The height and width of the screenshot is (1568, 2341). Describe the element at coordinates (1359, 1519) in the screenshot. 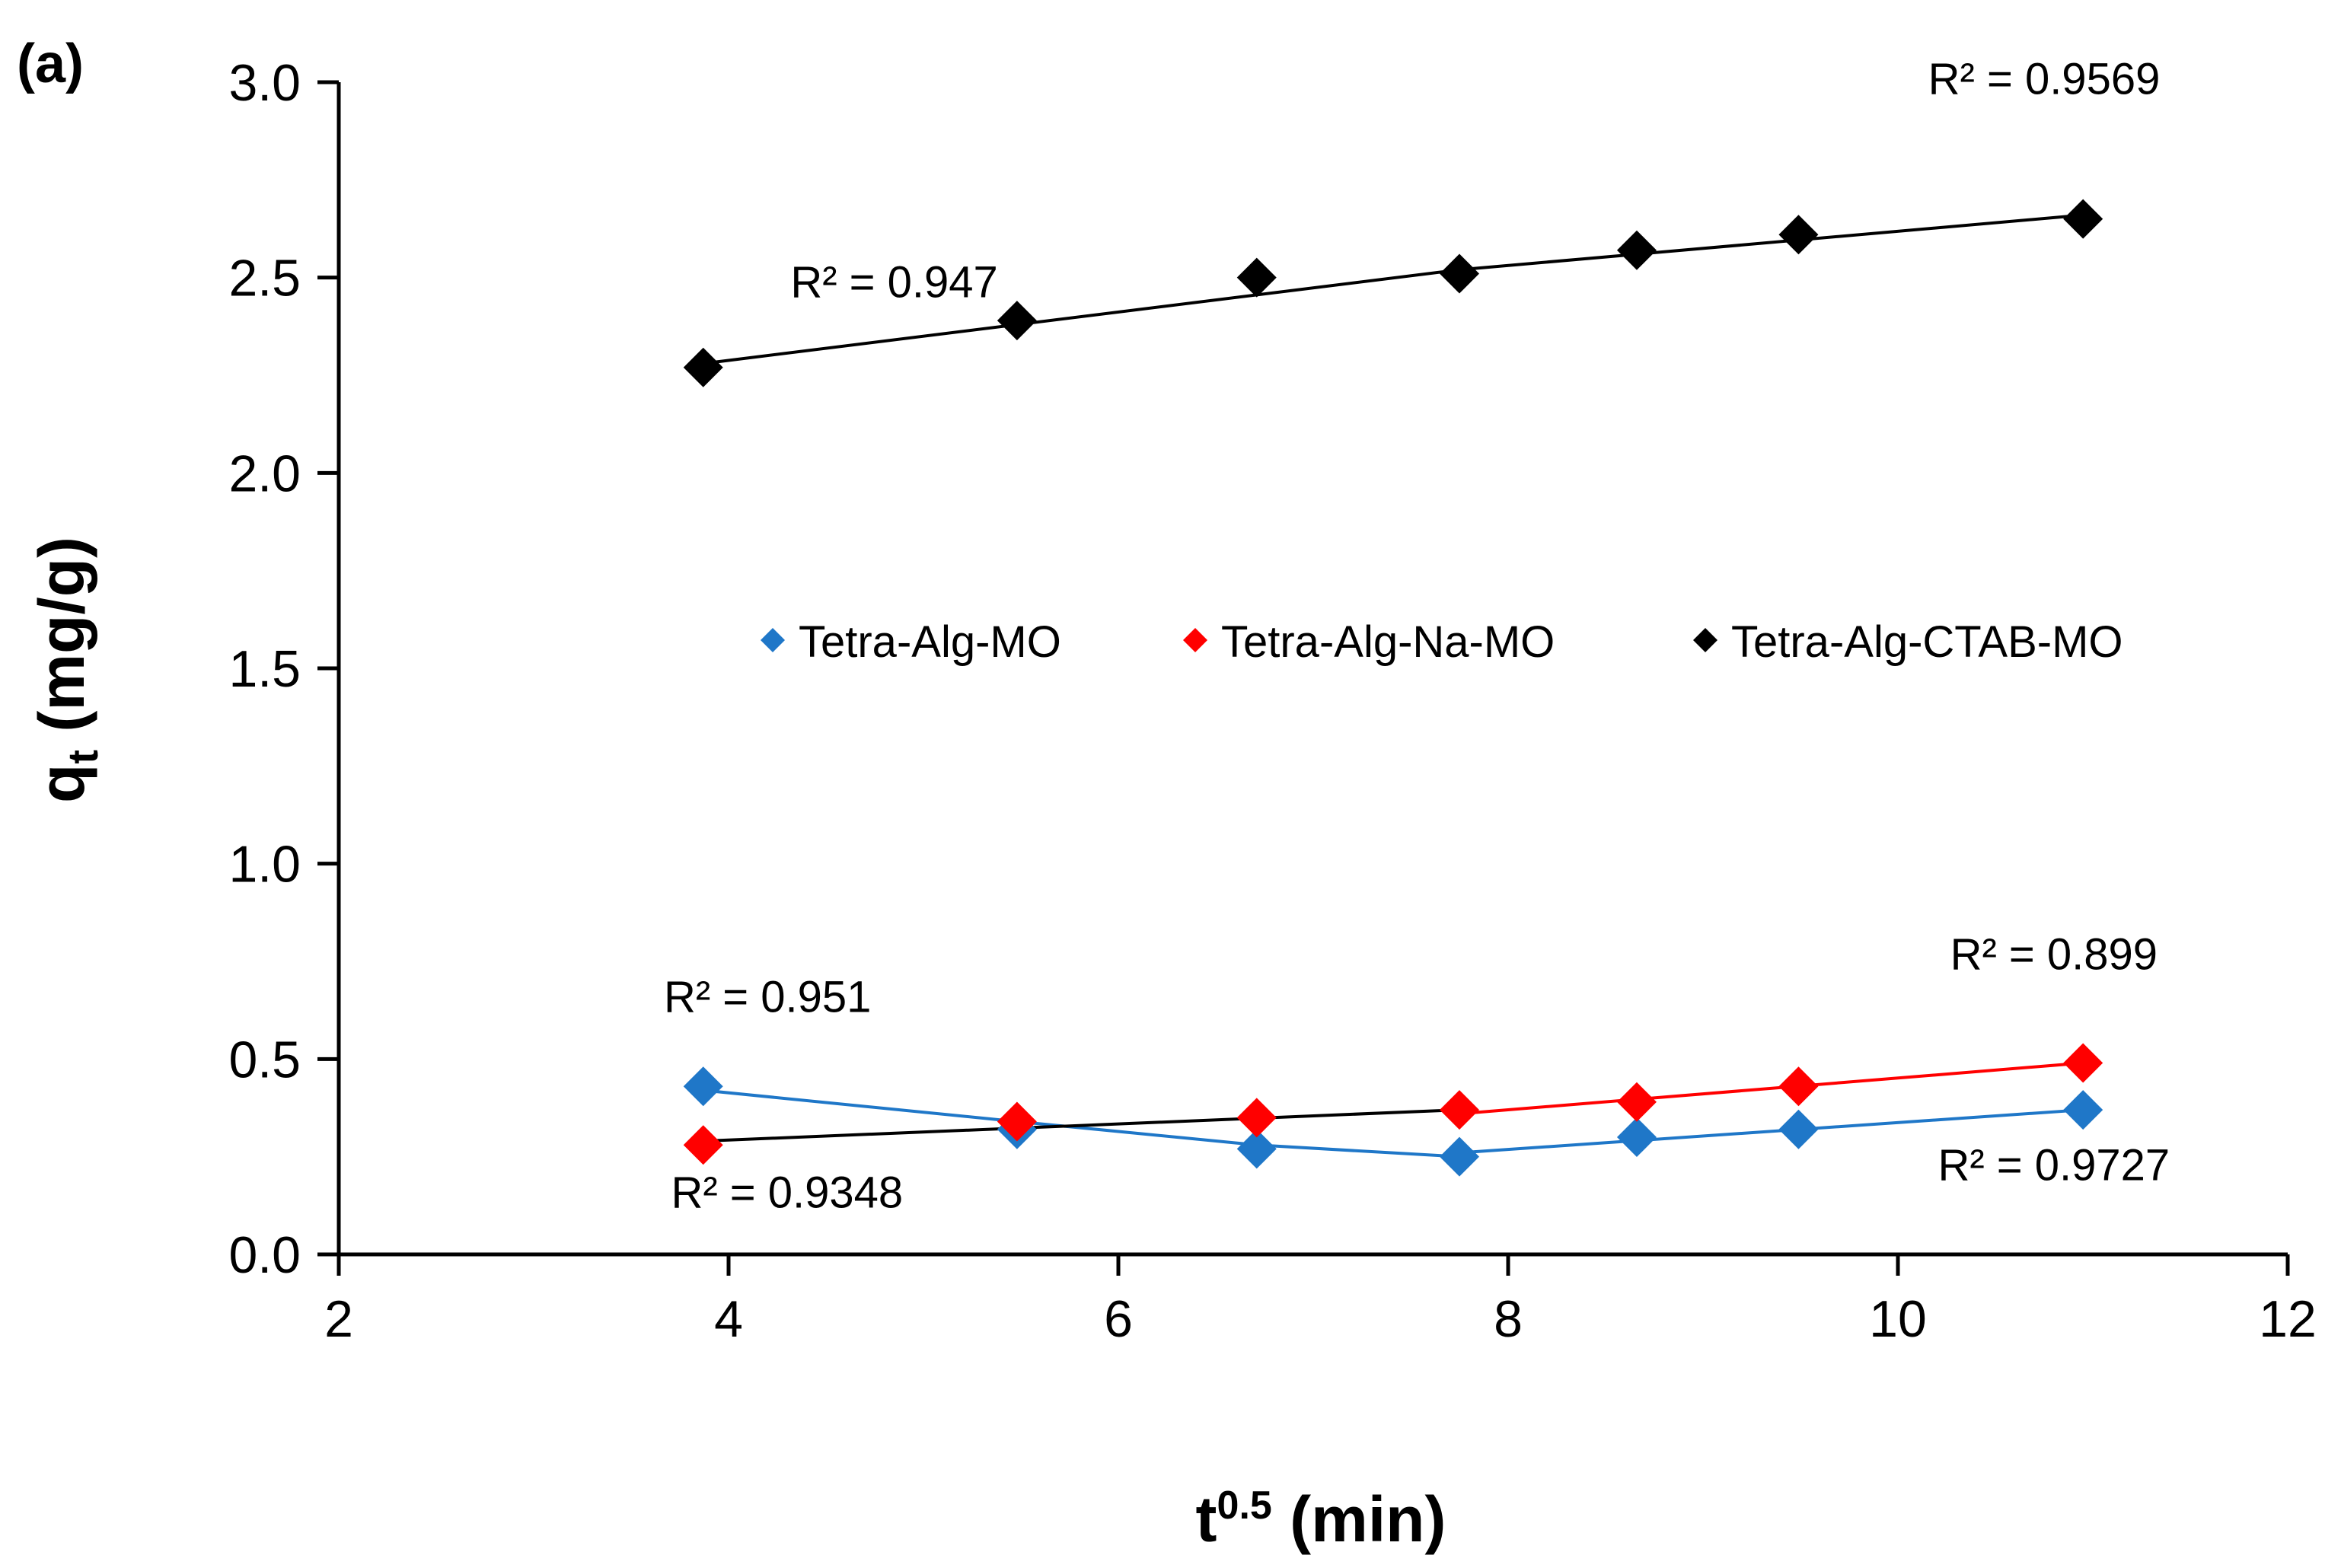

I see `x-axis-title-rest: (min)` at that location.